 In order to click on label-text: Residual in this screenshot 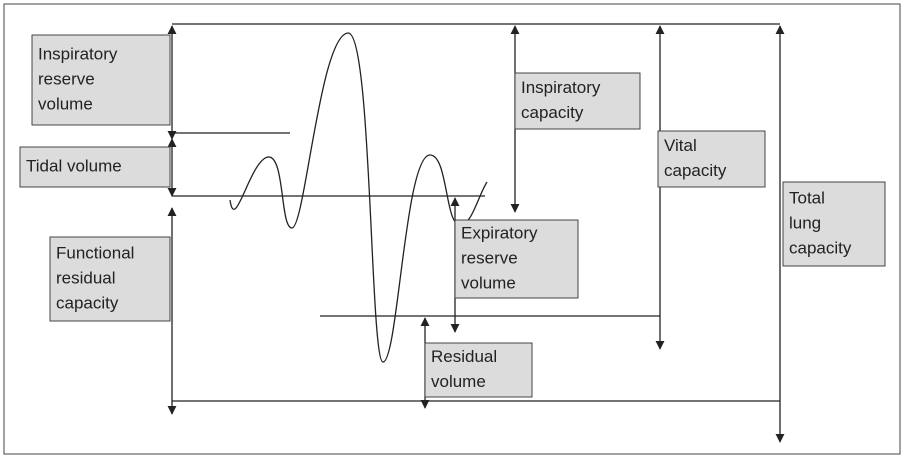, I will do `click(464, 356)`.